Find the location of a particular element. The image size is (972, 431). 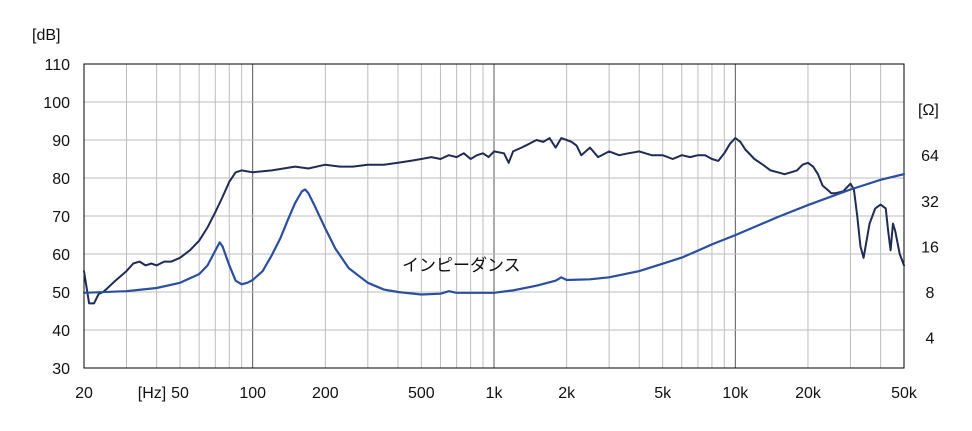

x-tick-label: 200 is located at coordinates (325, 393).